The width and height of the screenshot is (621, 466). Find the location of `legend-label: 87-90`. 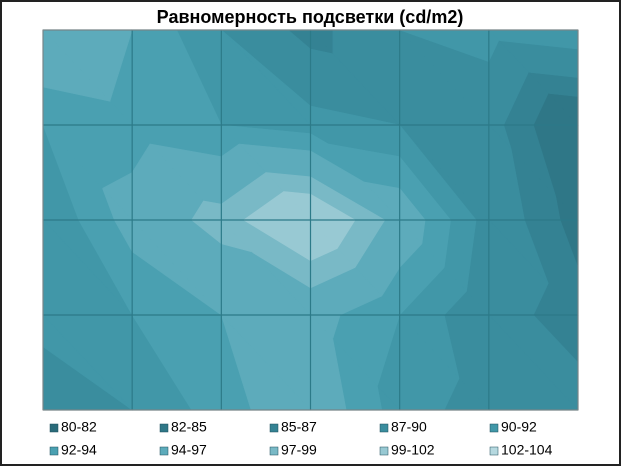

legend-label: 87-90 is located at coordinates (409, 427).